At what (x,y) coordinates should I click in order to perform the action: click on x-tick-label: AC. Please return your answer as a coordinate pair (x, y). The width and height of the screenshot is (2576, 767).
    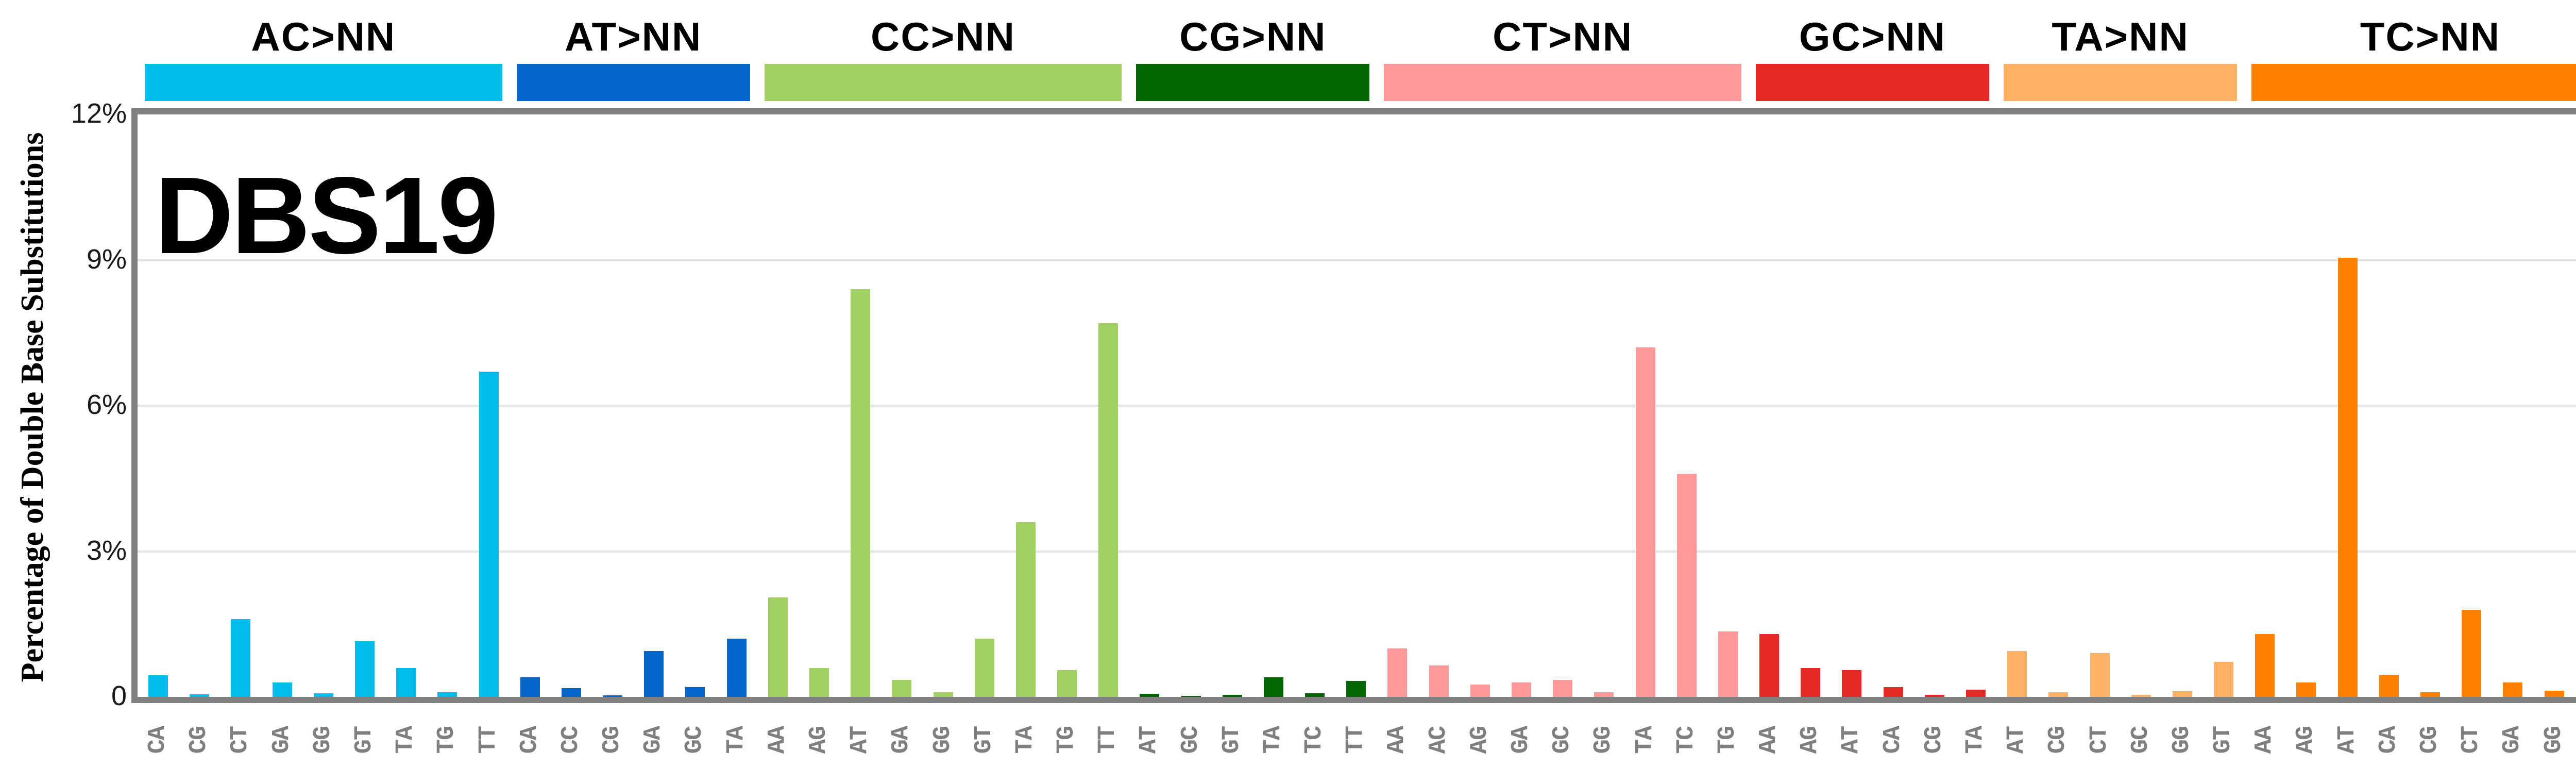
    Looking at the image, I should click on (1438, 740).